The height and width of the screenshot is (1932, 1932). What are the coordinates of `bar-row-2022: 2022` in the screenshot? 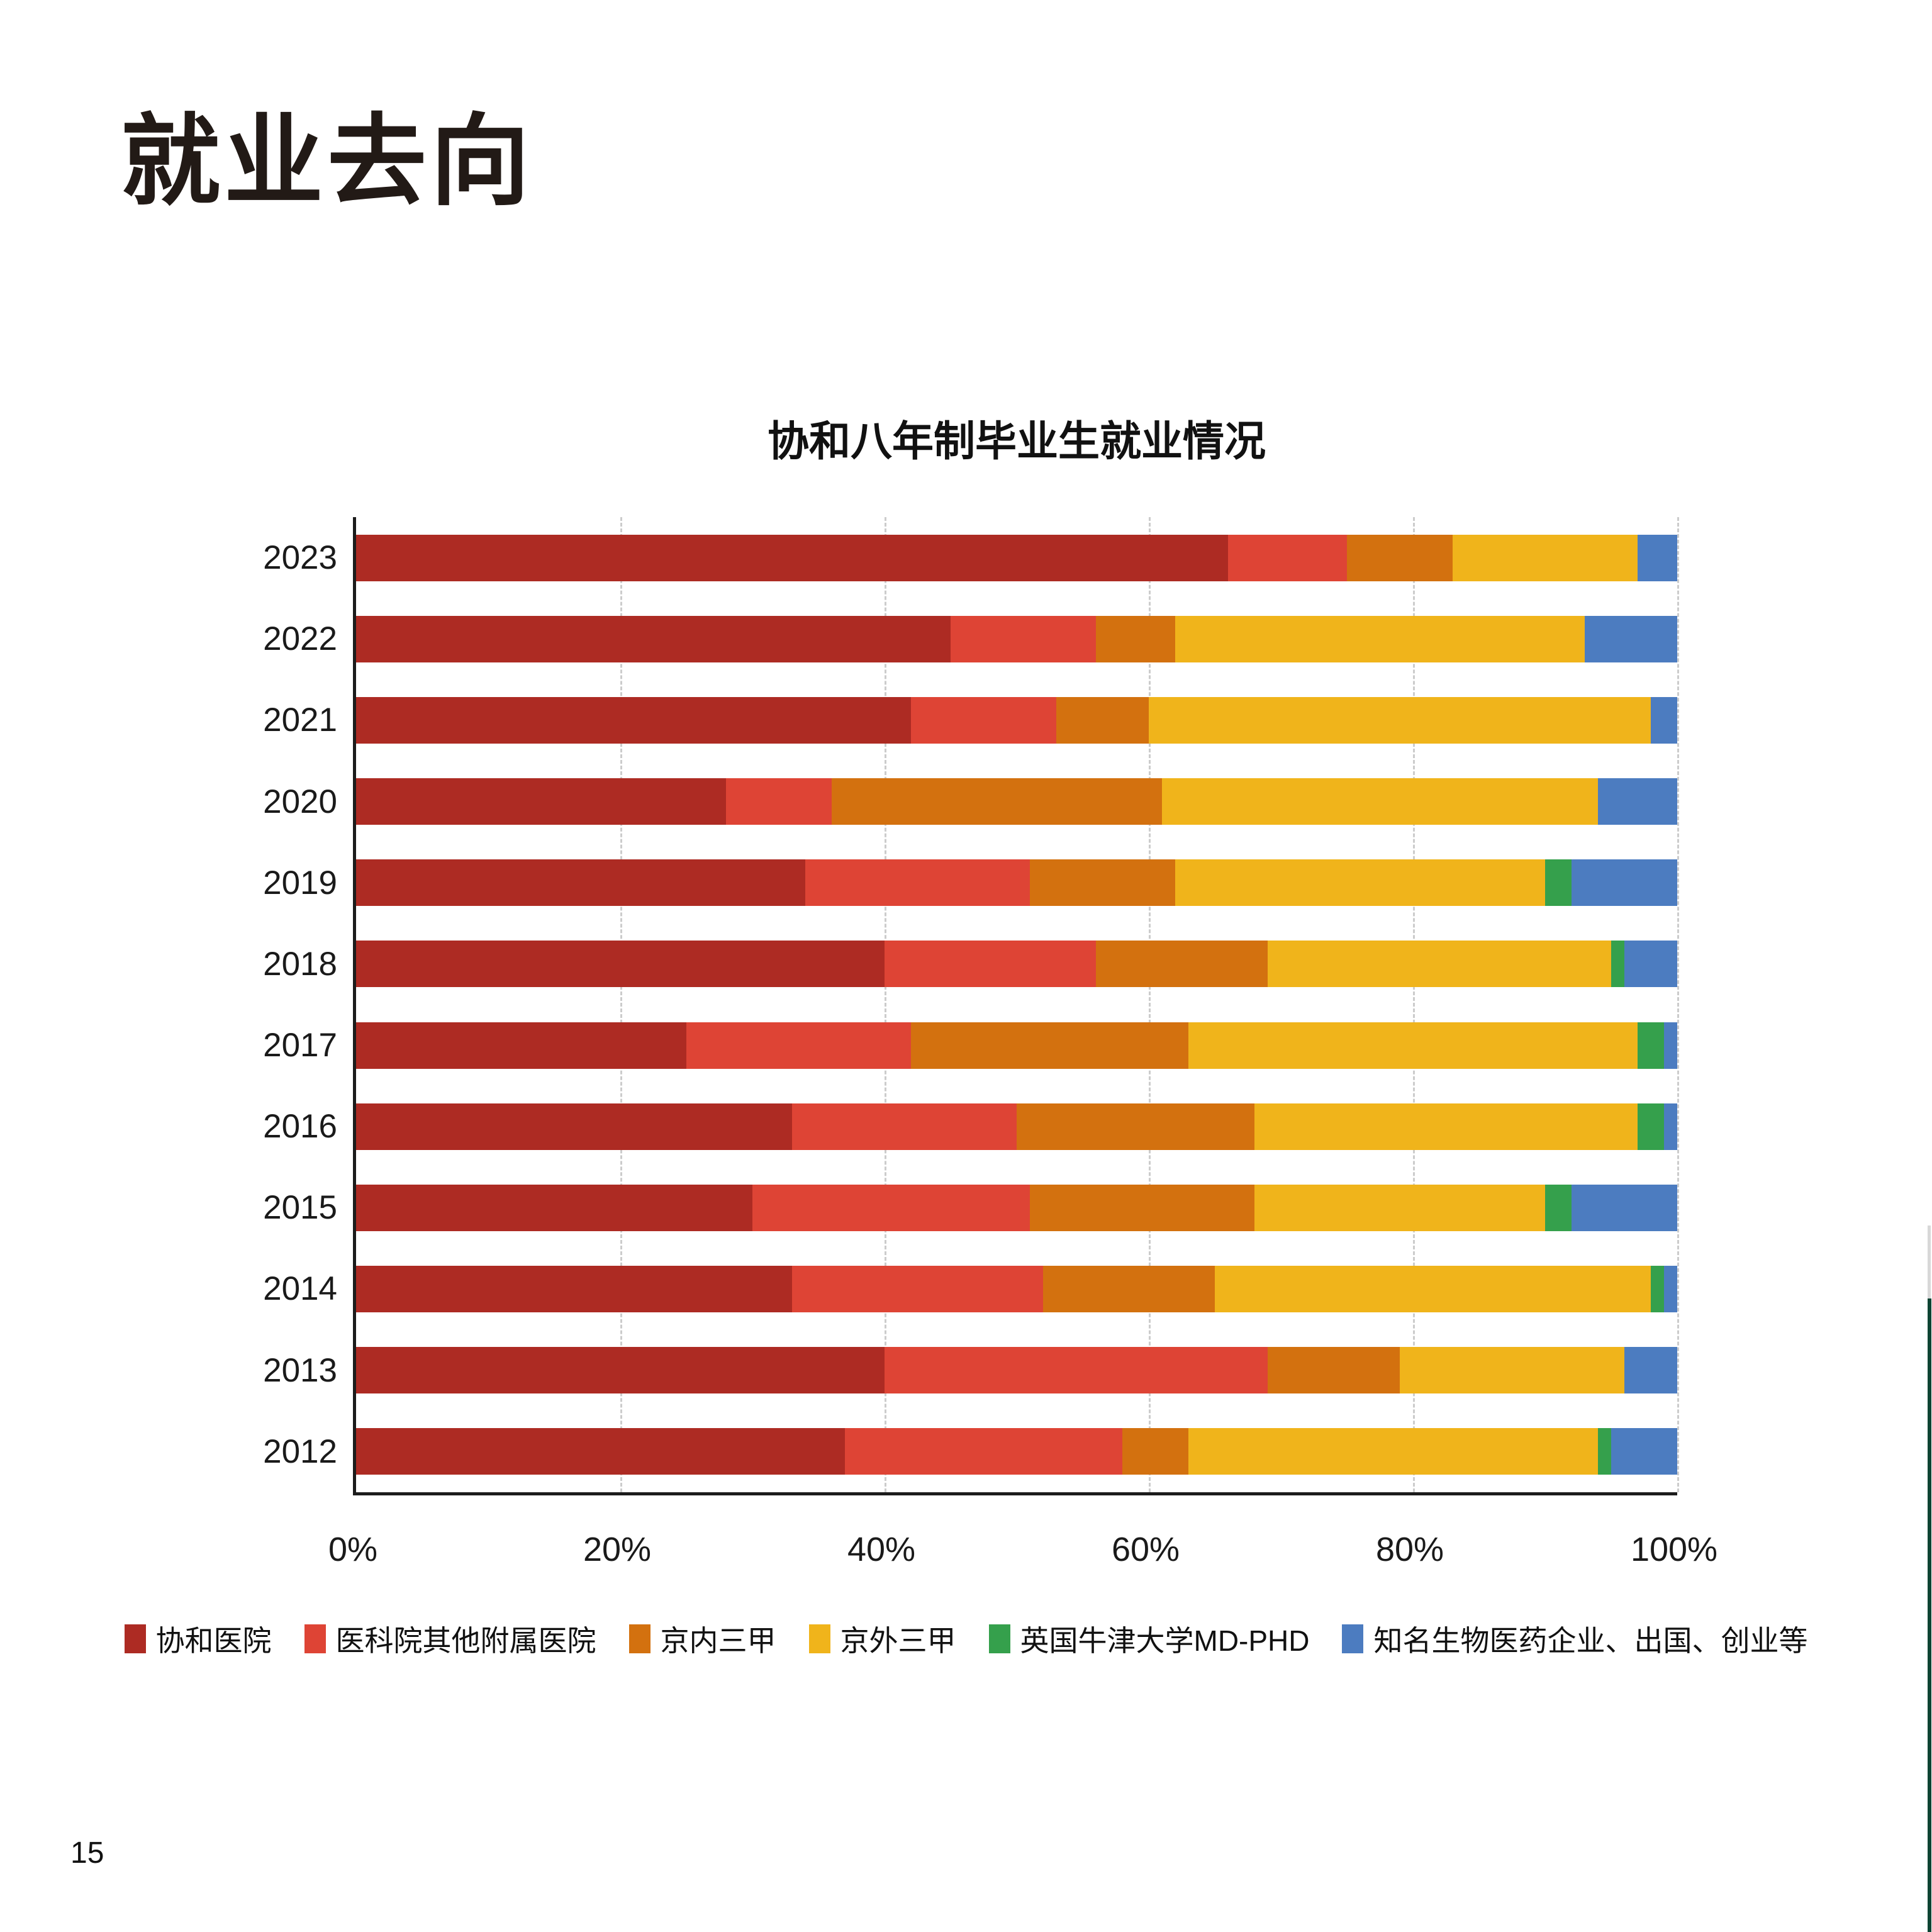 It's located at (970, 638).